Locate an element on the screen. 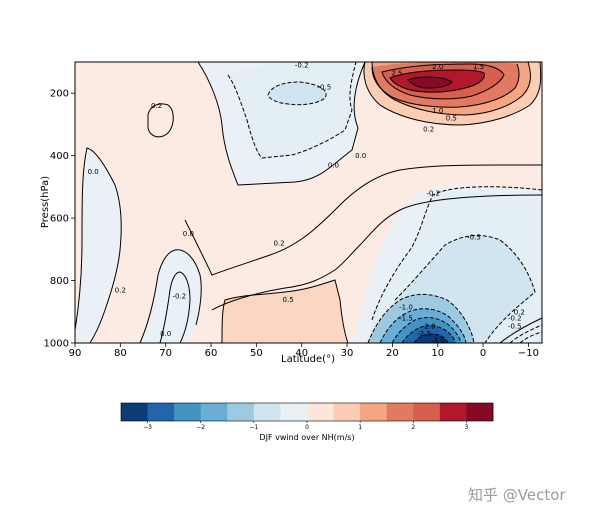 Image resolution: width=600 pixels, height=520 pixels. contour-label: -1.5 is located at coordinates (406, 319).